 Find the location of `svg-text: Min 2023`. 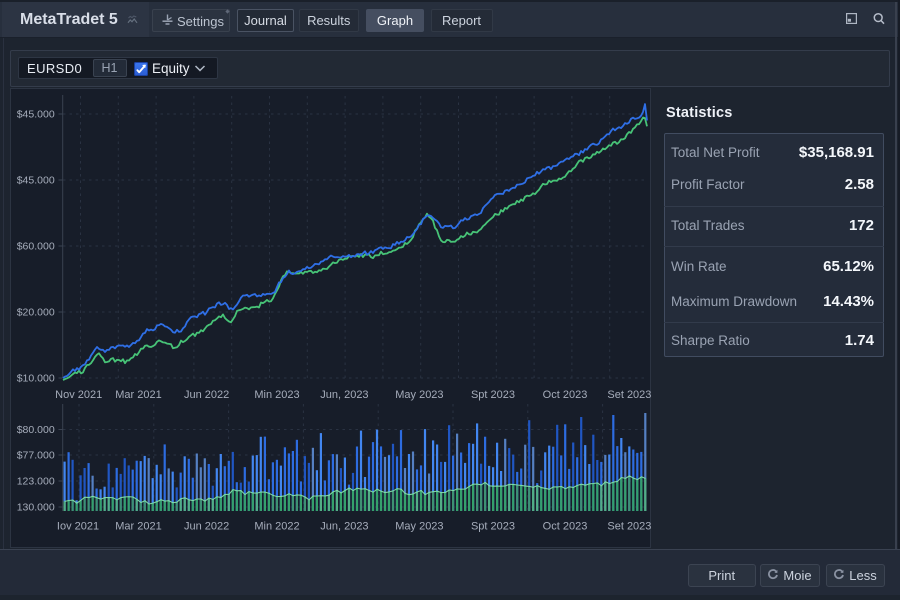

svg-text: Min 2023 is located at coordinates (276, 395).